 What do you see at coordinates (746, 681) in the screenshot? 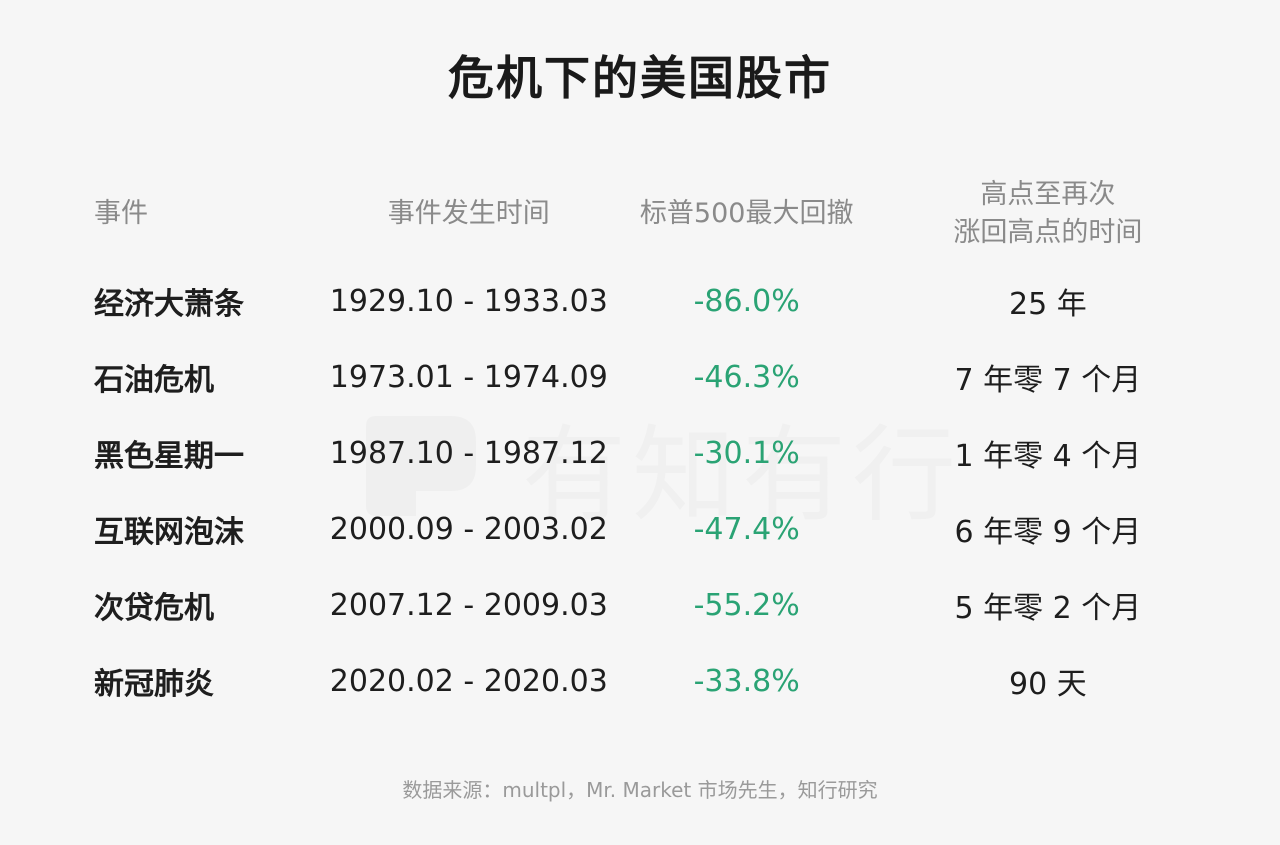
I see `max-drawdown: -33.8%` at bounding box center [746, 681].